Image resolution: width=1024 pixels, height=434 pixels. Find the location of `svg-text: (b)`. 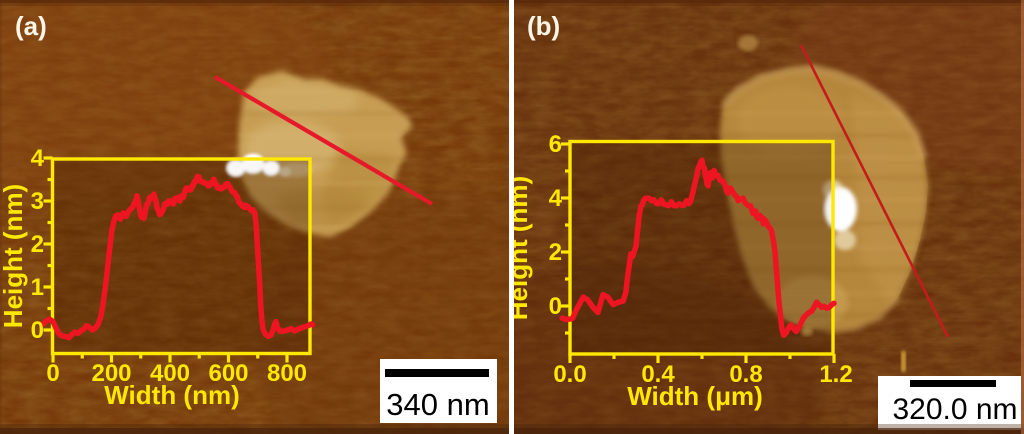

svg-text: (b) is located at coordinates (543, 26).